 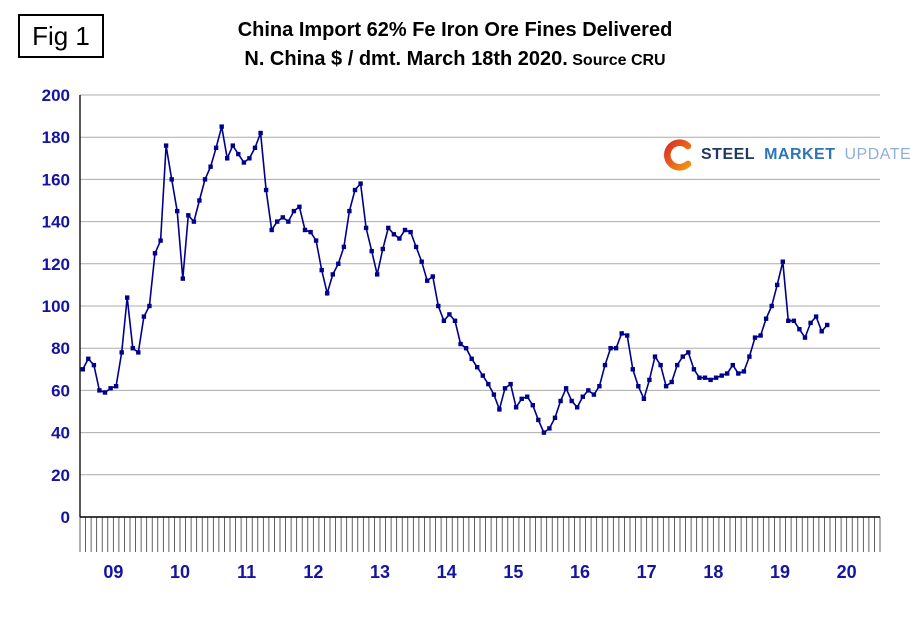 I want to click on crescent-swirl-icon, so click(x=678, y=155).